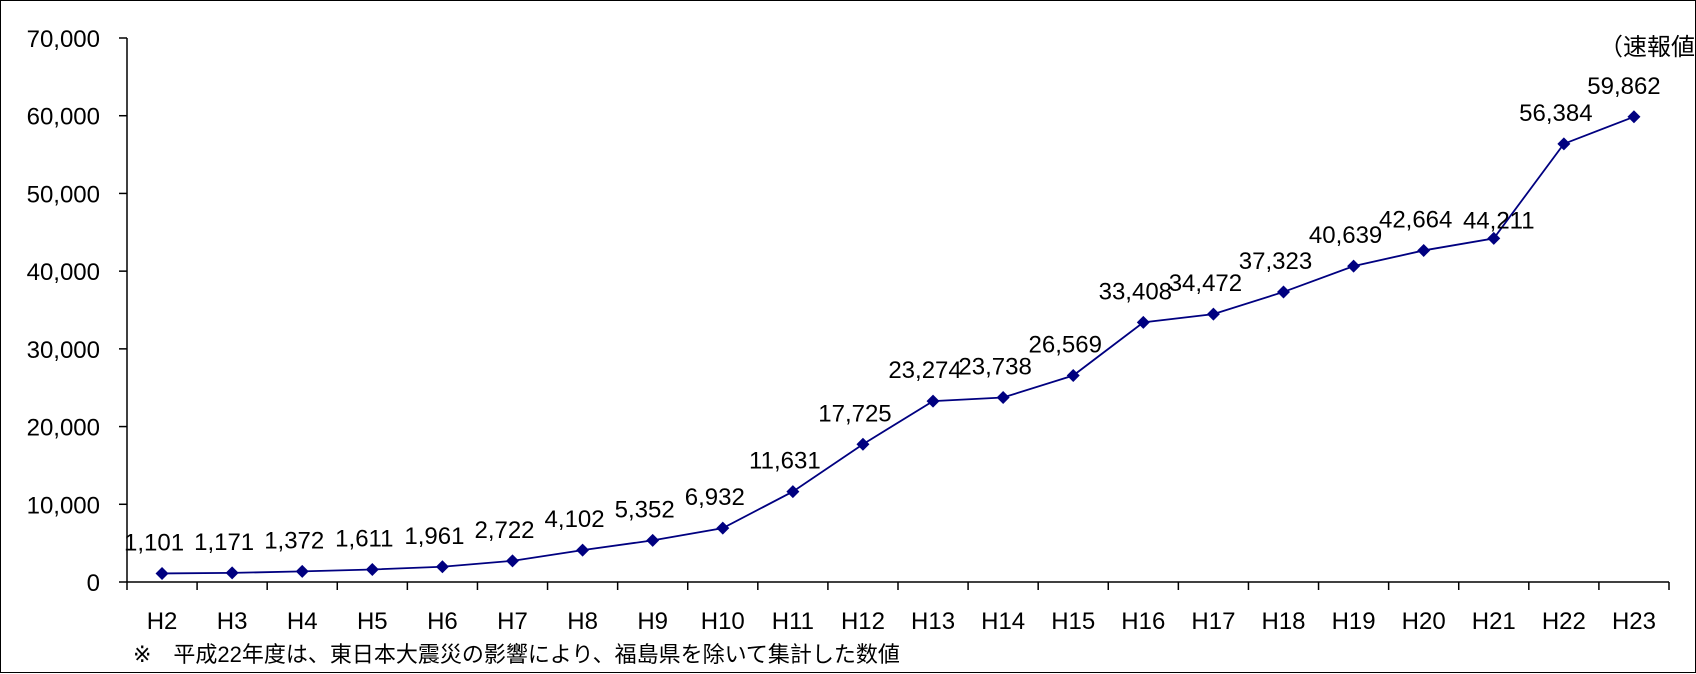 The image size is (1696, 674). What do you see at coordinates (1415, 219) in the screenshot?
I see `data-label: 42,664` at bounding box center [1415, 219].